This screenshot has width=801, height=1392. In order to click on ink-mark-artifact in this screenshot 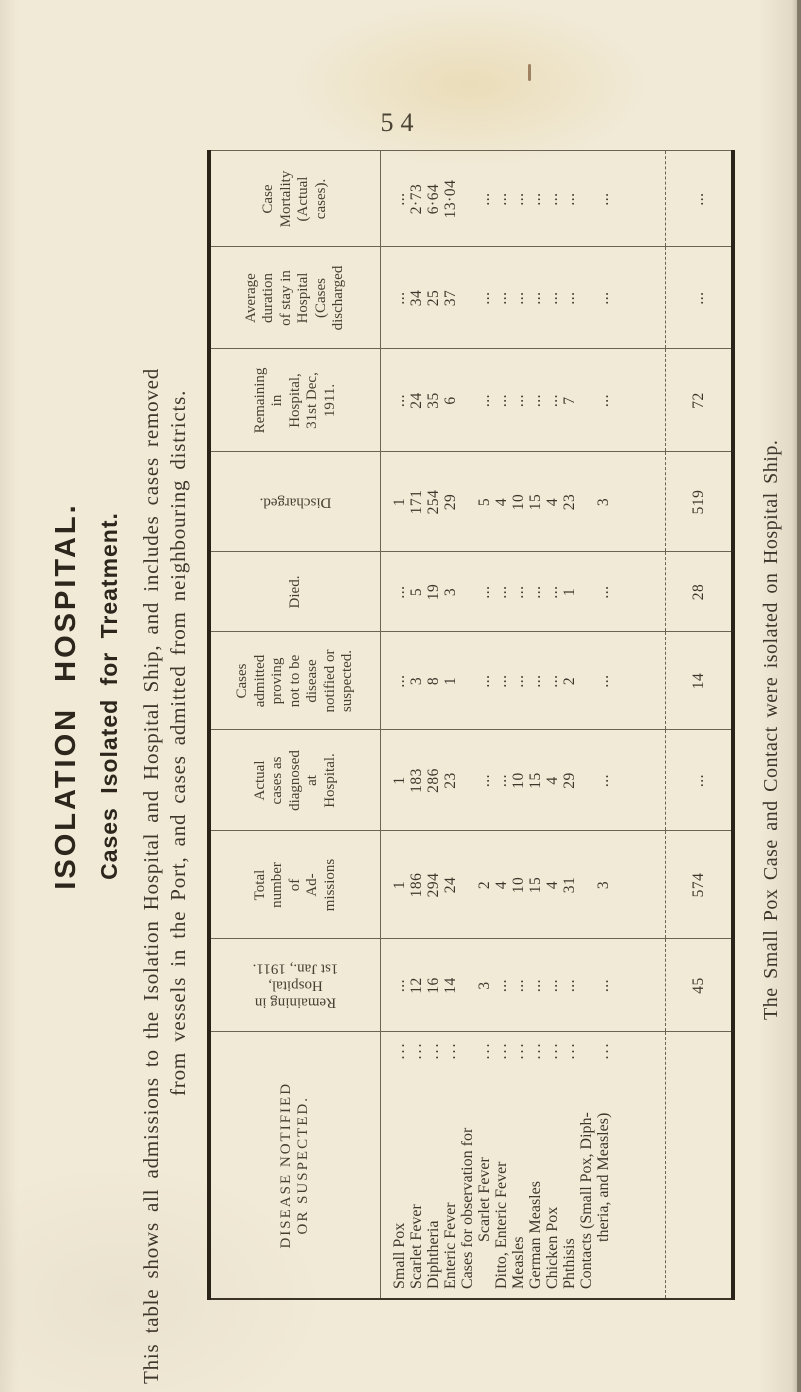, I will do `click(529, 72)`.